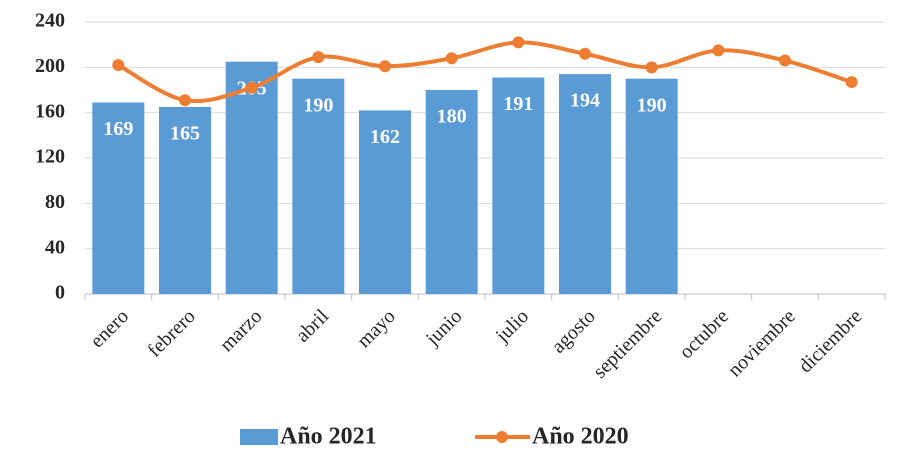  I want to click on line, so click(485, 72).